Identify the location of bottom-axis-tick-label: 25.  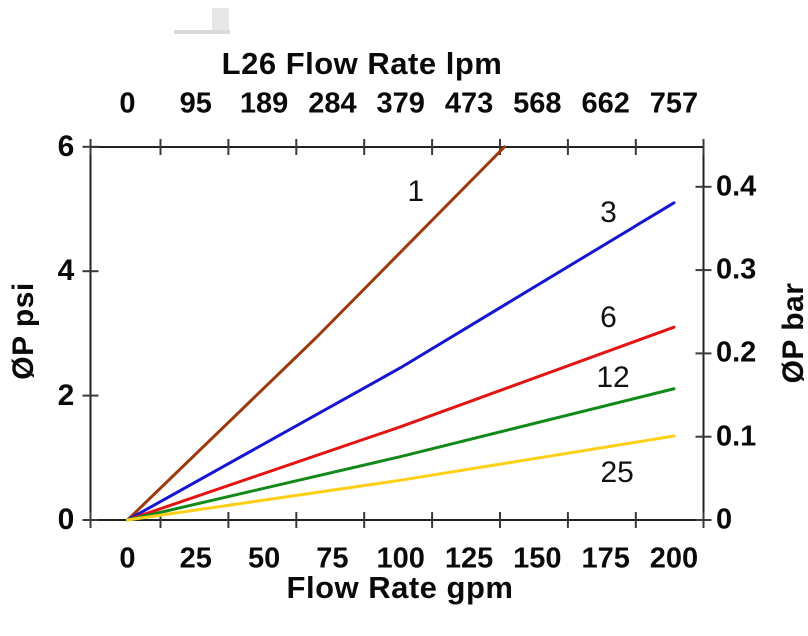
(195, 558).